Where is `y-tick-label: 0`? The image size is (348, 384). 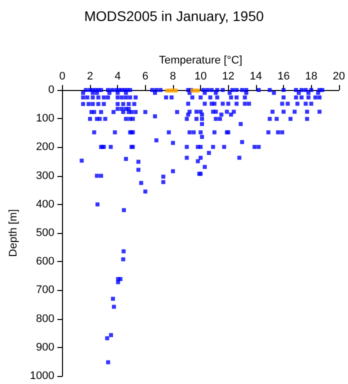 y-tick-label: 0 is located at coordinates (51, 90).